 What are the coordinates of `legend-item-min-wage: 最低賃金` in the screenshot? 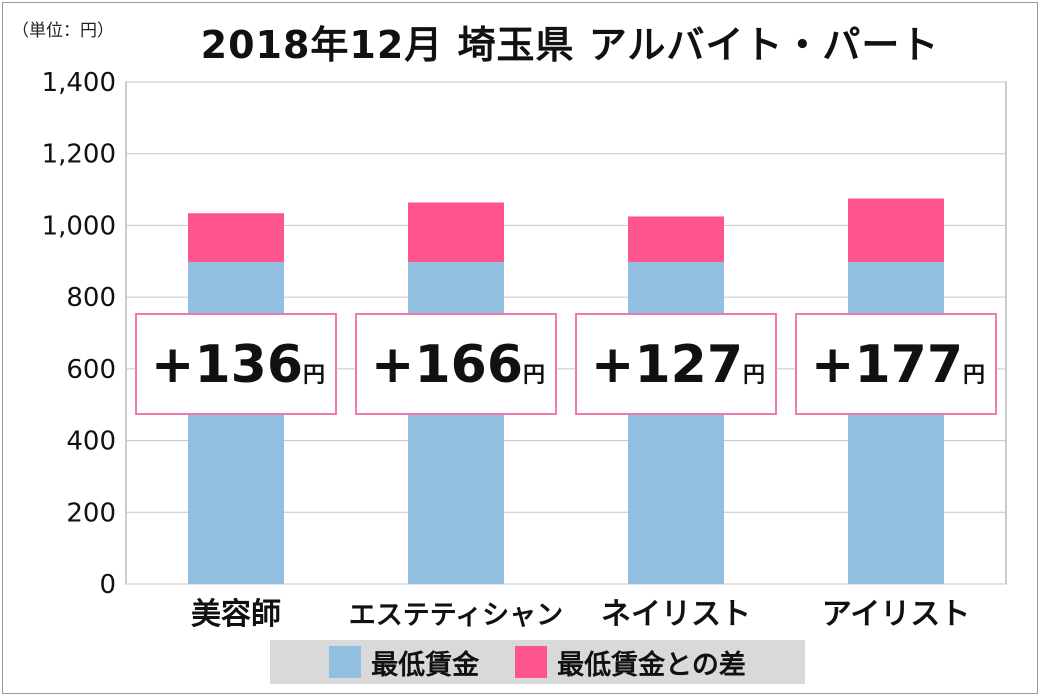 It's located at (404, 662).